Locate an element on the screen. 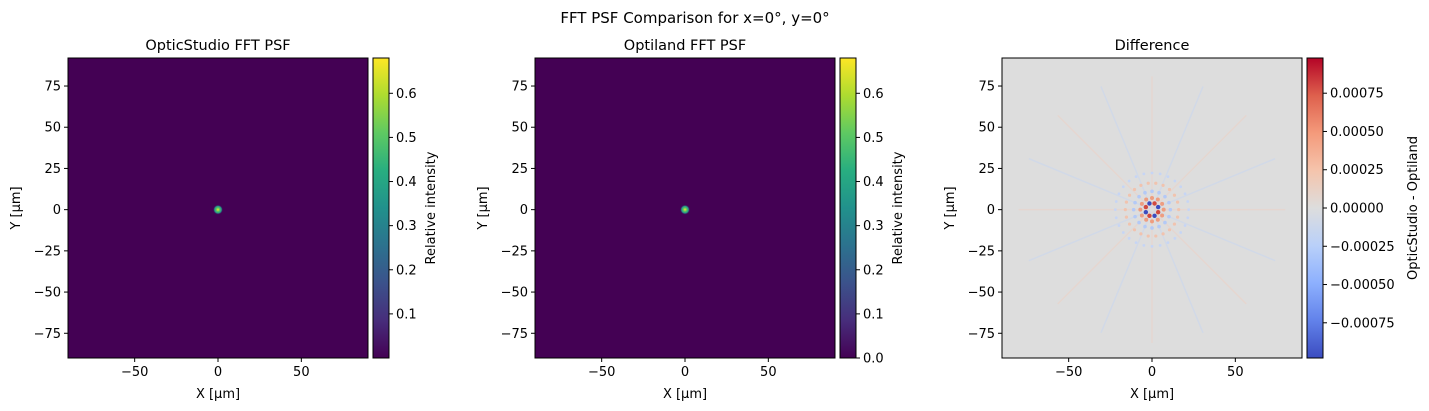  colorbar-ticks: 0.0 0.1 0.2 0.3 0.4 0.5 0.6 is located at coordinates (870, 227).